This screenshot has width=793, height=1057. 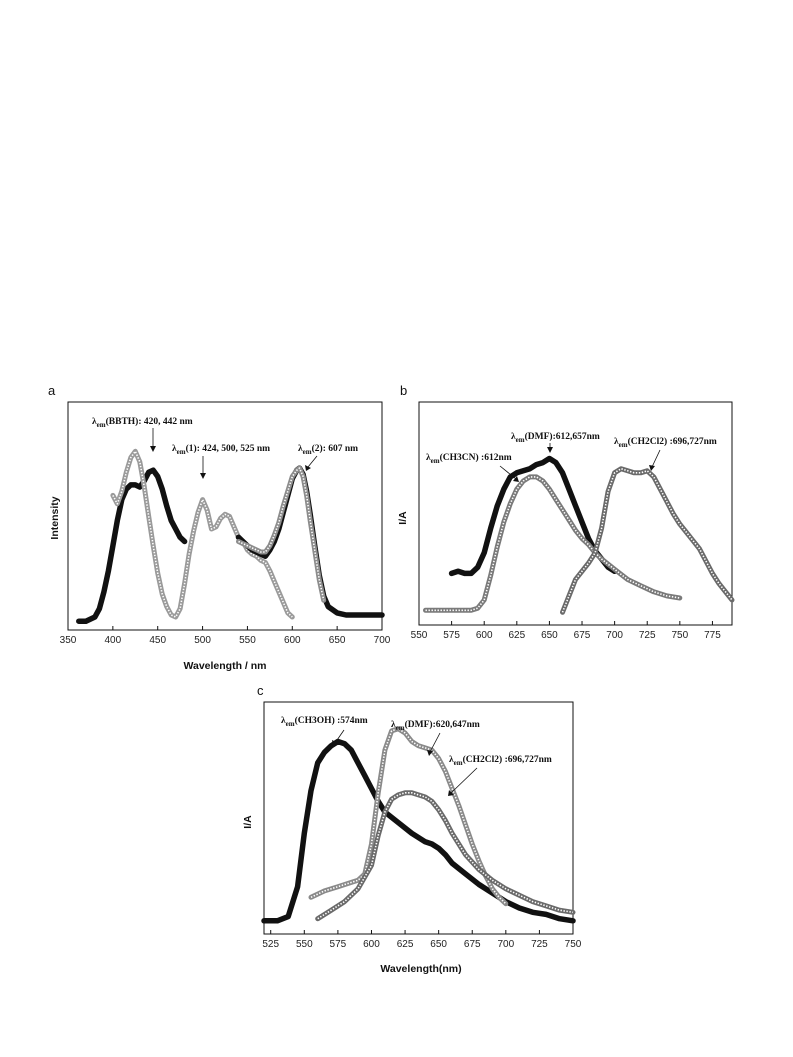 I want to click on panel-b-series, so click(x=579, y=535).